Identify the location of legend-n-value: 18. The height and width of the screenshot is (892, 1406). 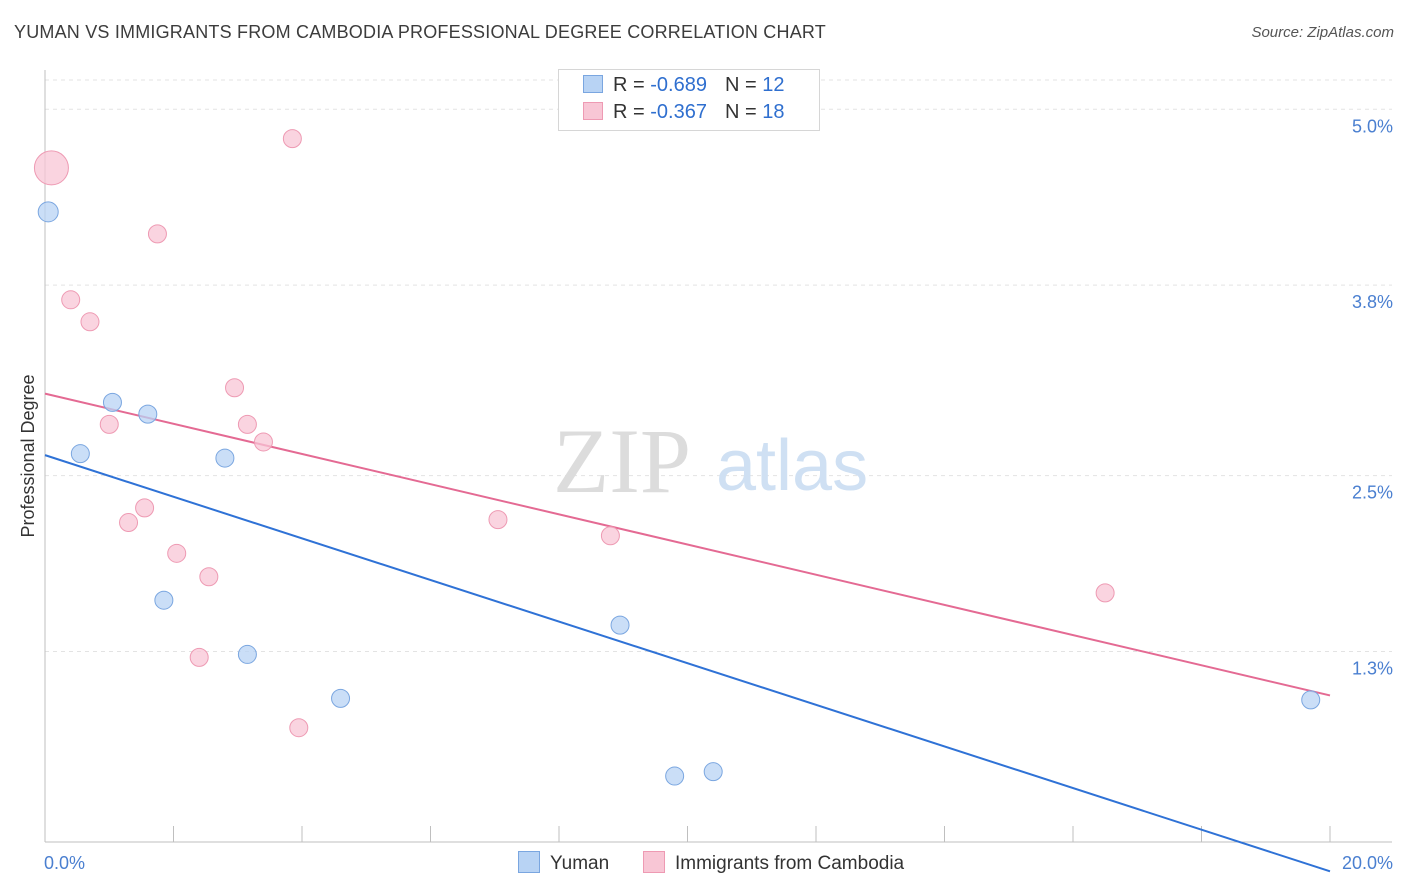
(773, 112).